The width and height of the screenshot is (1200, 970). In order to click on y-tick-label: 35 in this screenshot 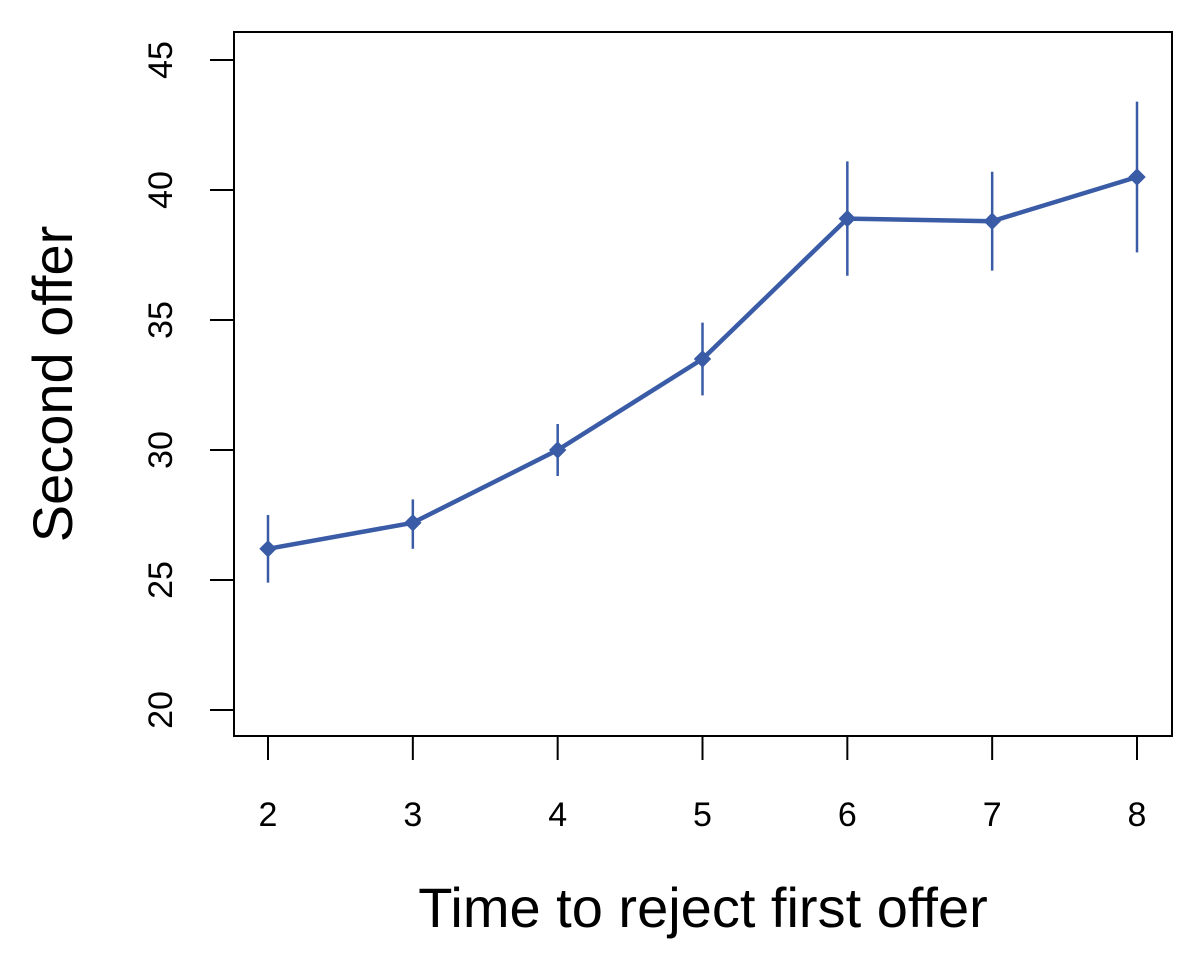, I will do `click(161, 320)`.